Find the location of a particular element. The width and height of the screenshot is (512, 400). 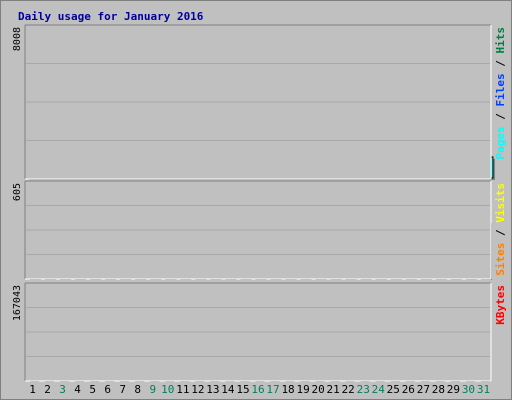

y-max-label: 167043 is located at coordinates (17, 303).